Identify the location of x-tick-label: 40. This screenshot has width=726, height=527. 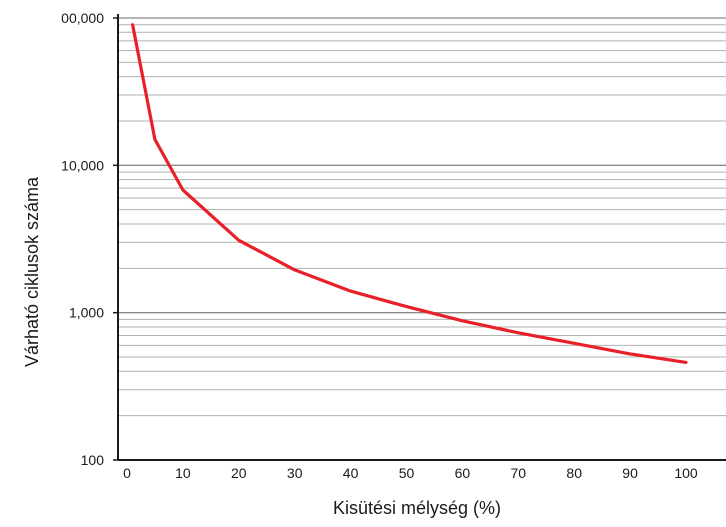
(351, 473).